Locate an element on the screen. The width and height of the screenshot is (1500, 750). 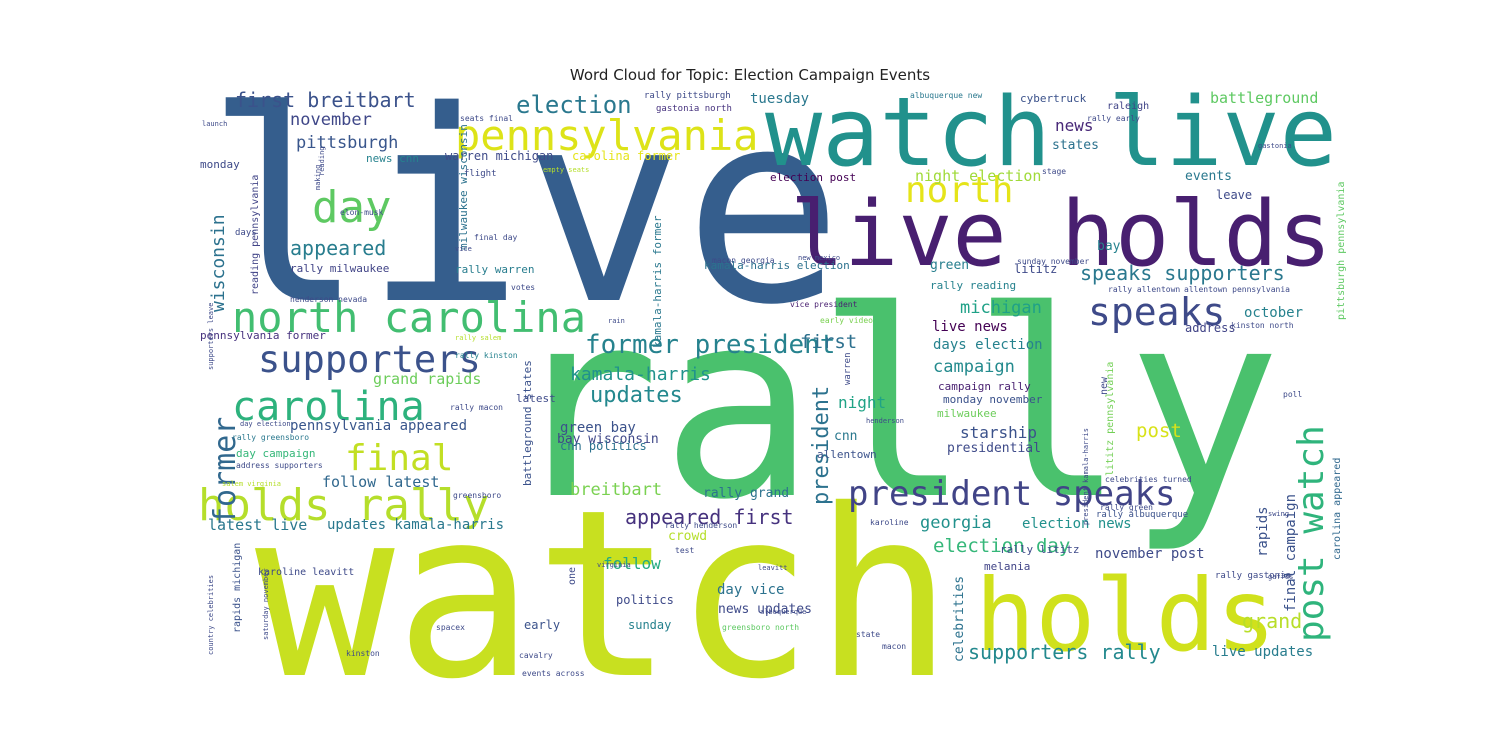
word-launch: launch is located at coordinates (214, 124).